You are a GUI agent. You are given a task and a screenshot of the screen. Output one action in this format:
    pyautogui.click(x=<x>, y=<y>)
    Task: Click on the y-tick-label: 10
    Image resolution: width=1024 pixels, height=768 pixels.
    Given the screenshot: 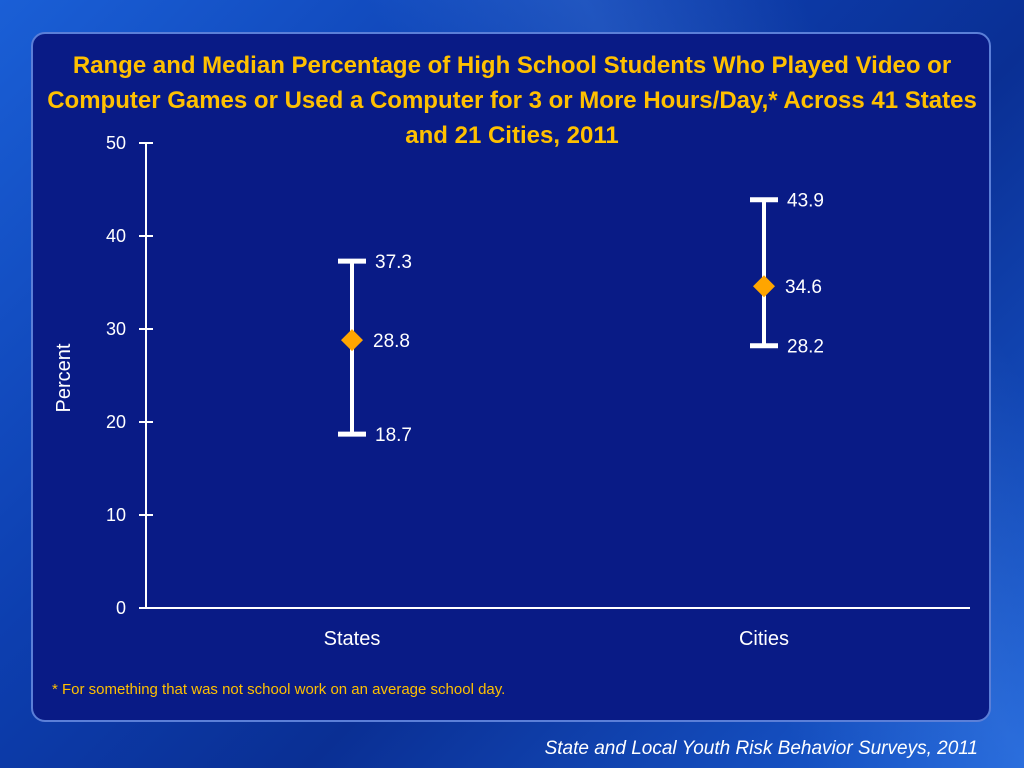 What is the action you would take?
    pyautogui.click(x=116, y=515)
    